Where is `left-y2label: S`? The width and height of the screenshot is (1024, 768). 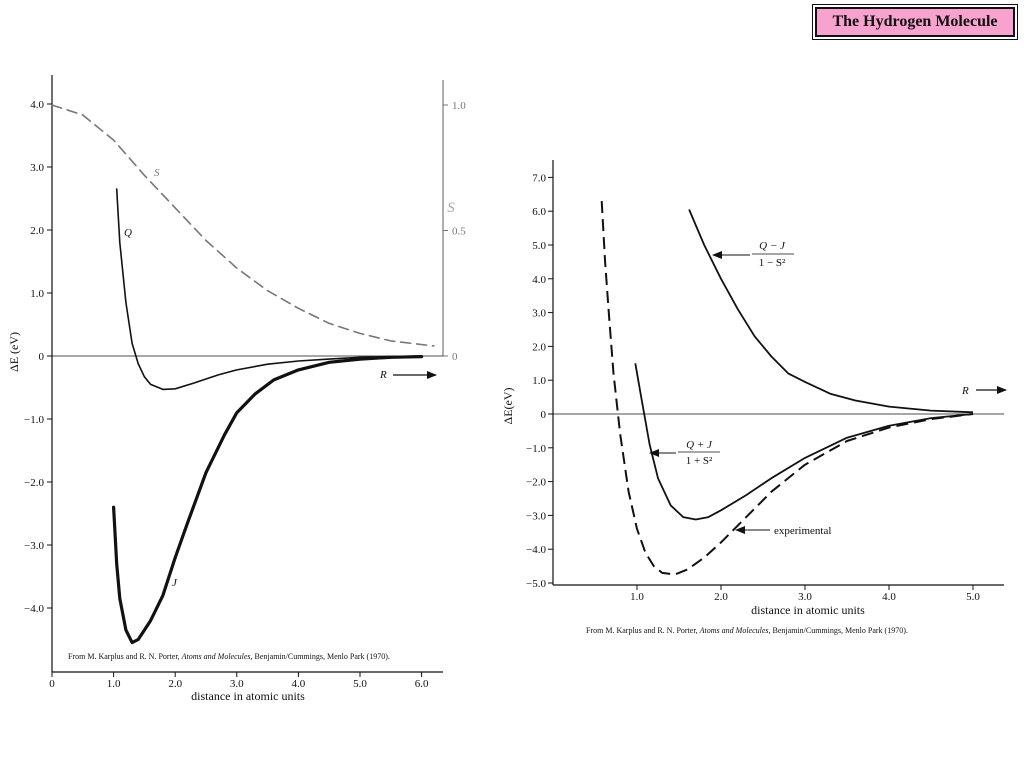 left-y2label: S is located at coordinates (451, 208).